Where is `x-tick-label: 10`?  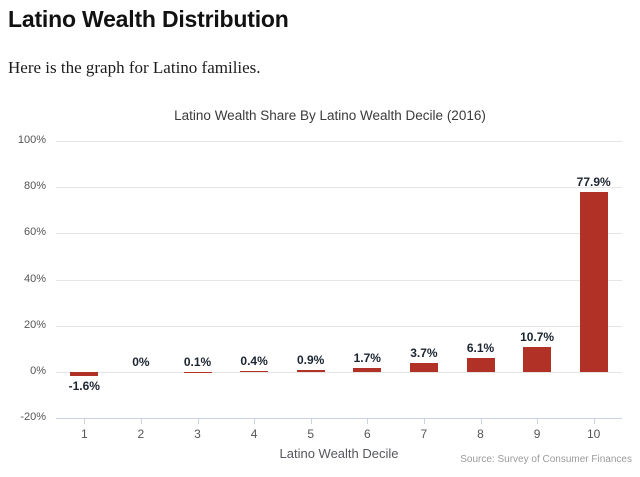
x-tick-label: 10 is located at coordinates (594, 434).